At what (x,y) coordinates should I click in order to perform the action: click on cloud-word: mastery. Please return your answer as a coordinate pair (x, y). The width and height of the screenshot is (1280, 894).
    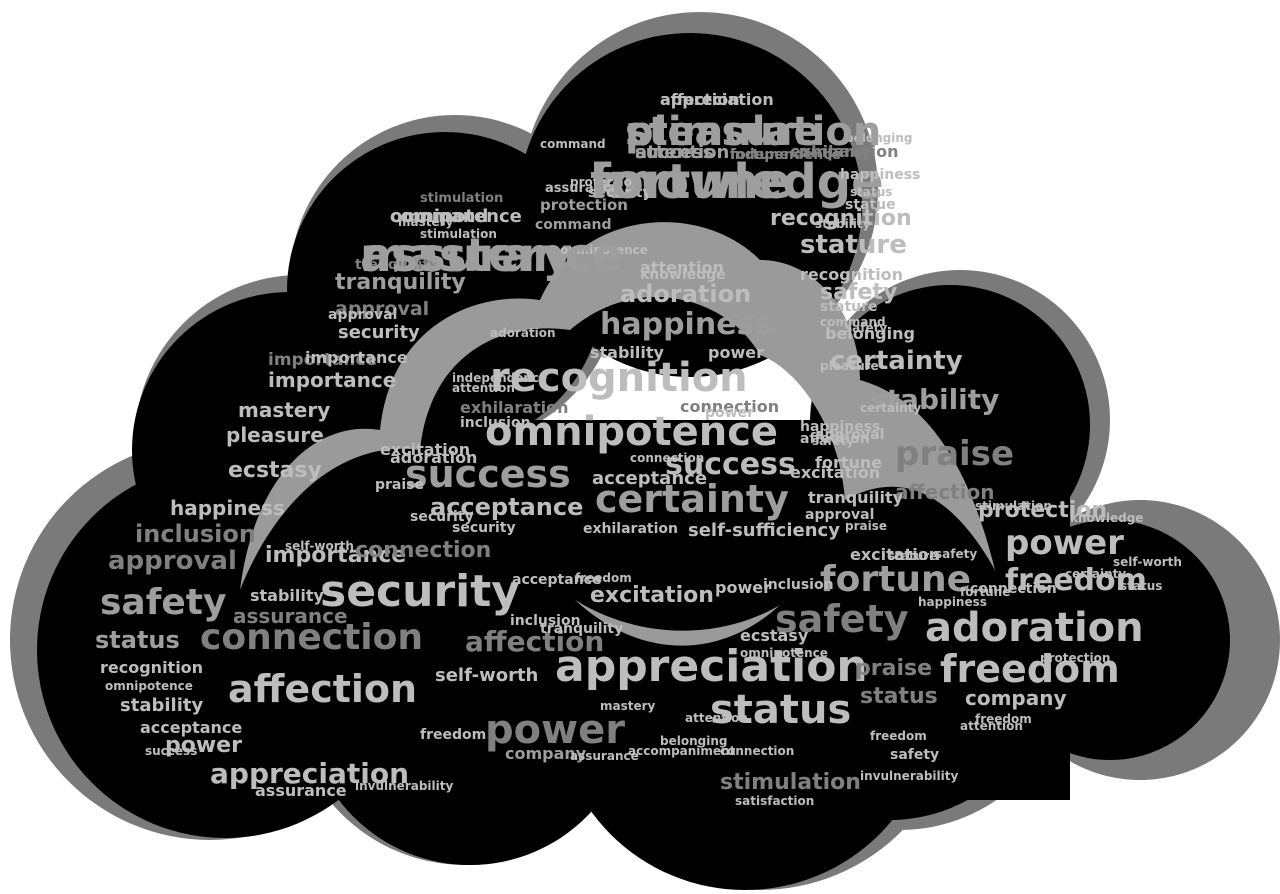
    Looking at the image, I should click on (284, 410).